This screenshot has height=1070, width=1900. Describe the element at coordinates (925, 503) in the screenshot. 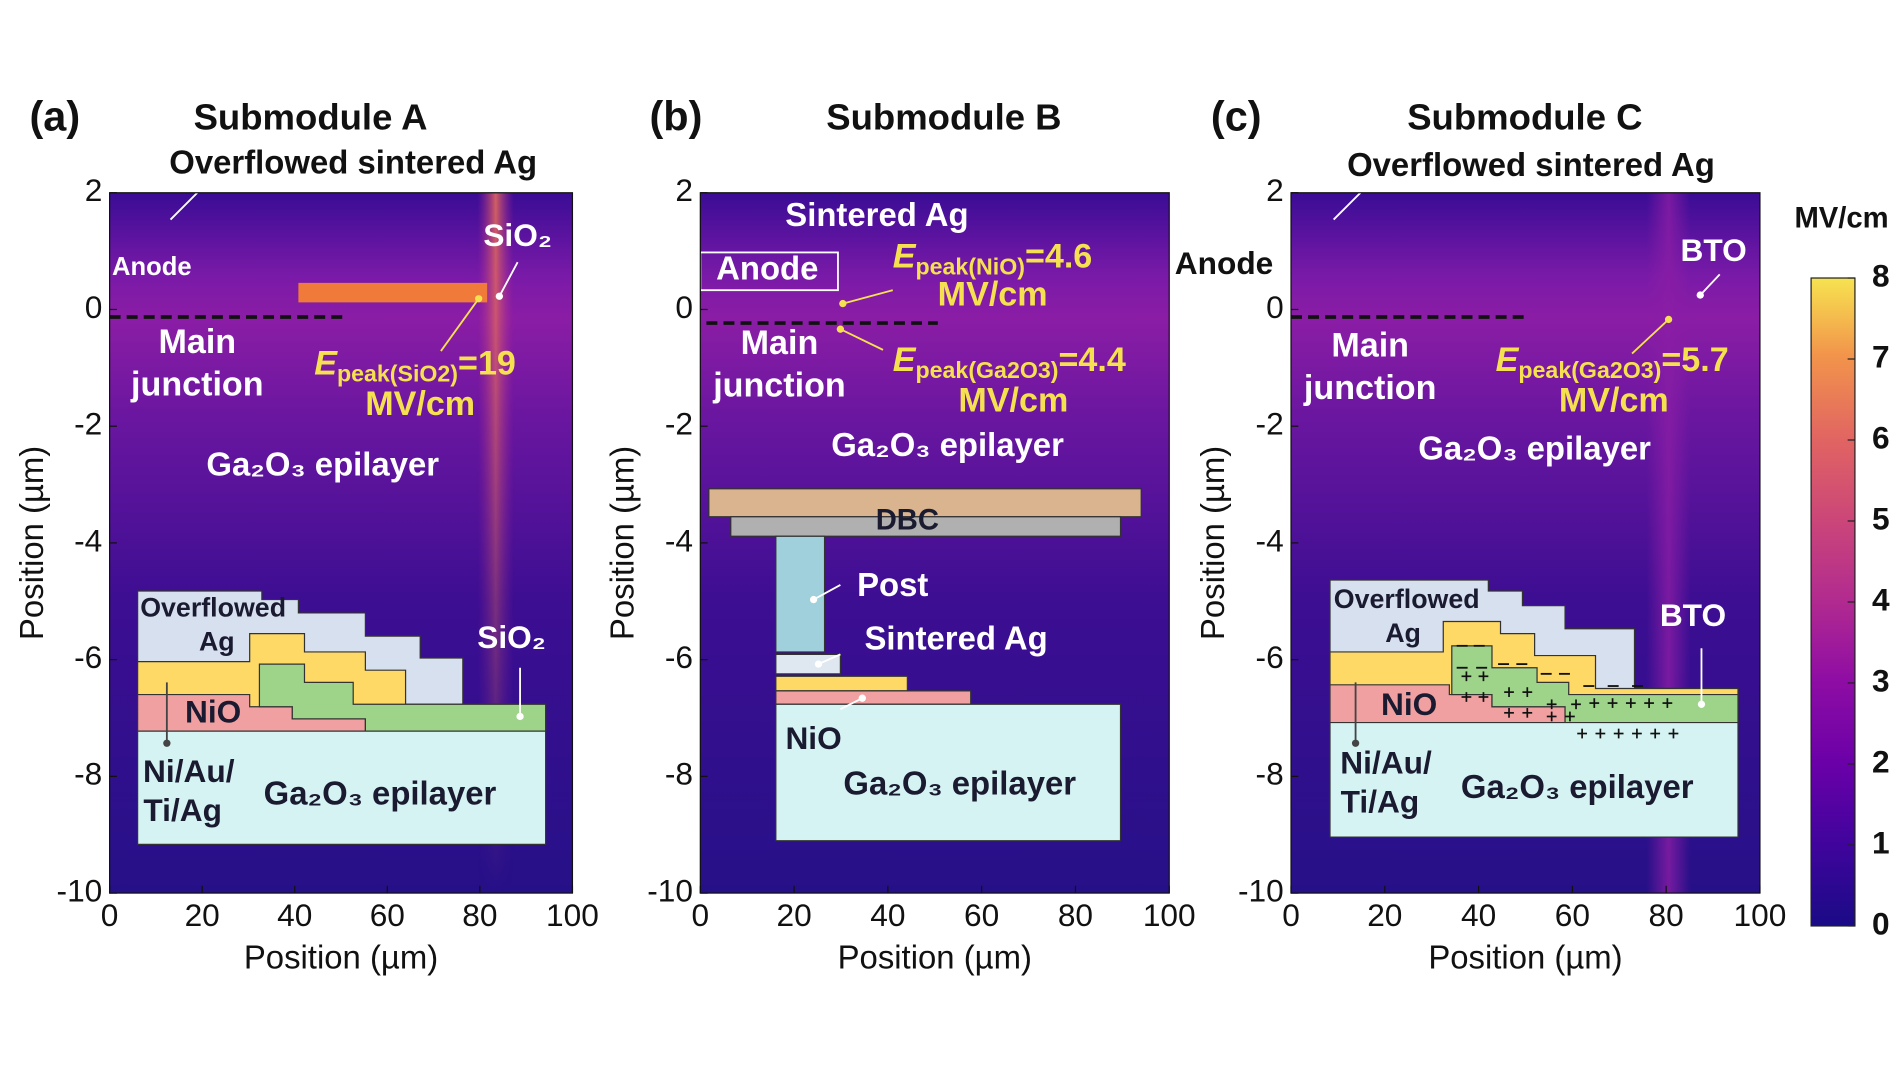

I see `dbc-copper` at that location.